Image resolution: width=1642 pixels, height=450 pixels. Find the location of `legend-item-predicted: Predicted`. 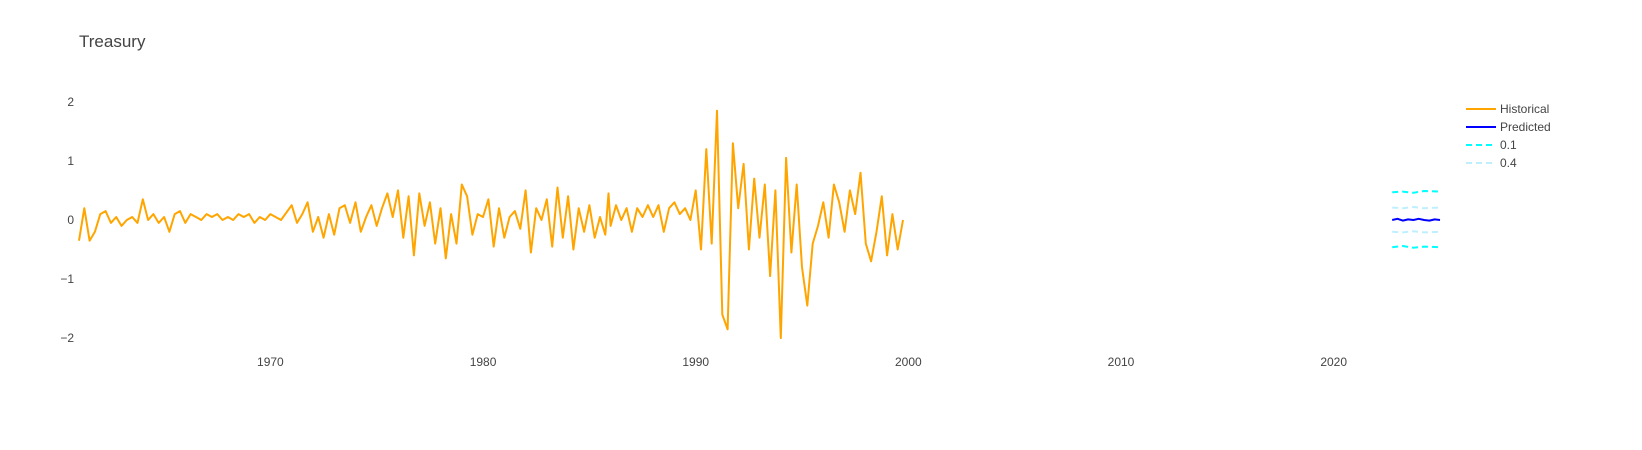

legend-item-predicted: Predicted is located at coordinates (1508, 127).